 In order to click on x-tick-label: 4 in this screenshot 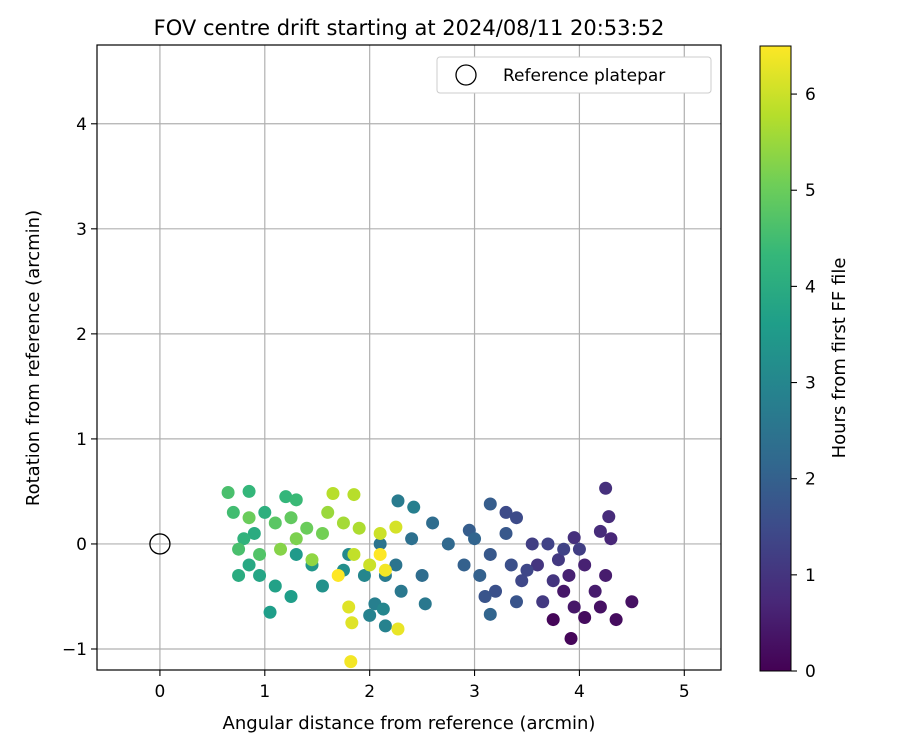, I will do `click(579, 692)`.